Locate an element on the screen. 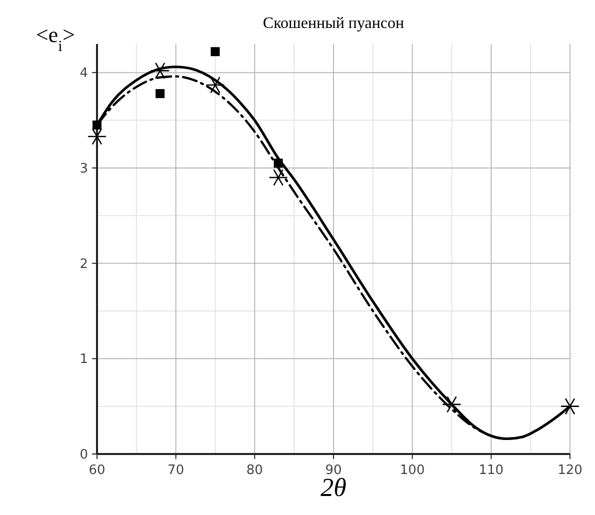 The width and height of the screenshot is (595, 515). x-tick-label: 120 is located at coordinates (570, 470).